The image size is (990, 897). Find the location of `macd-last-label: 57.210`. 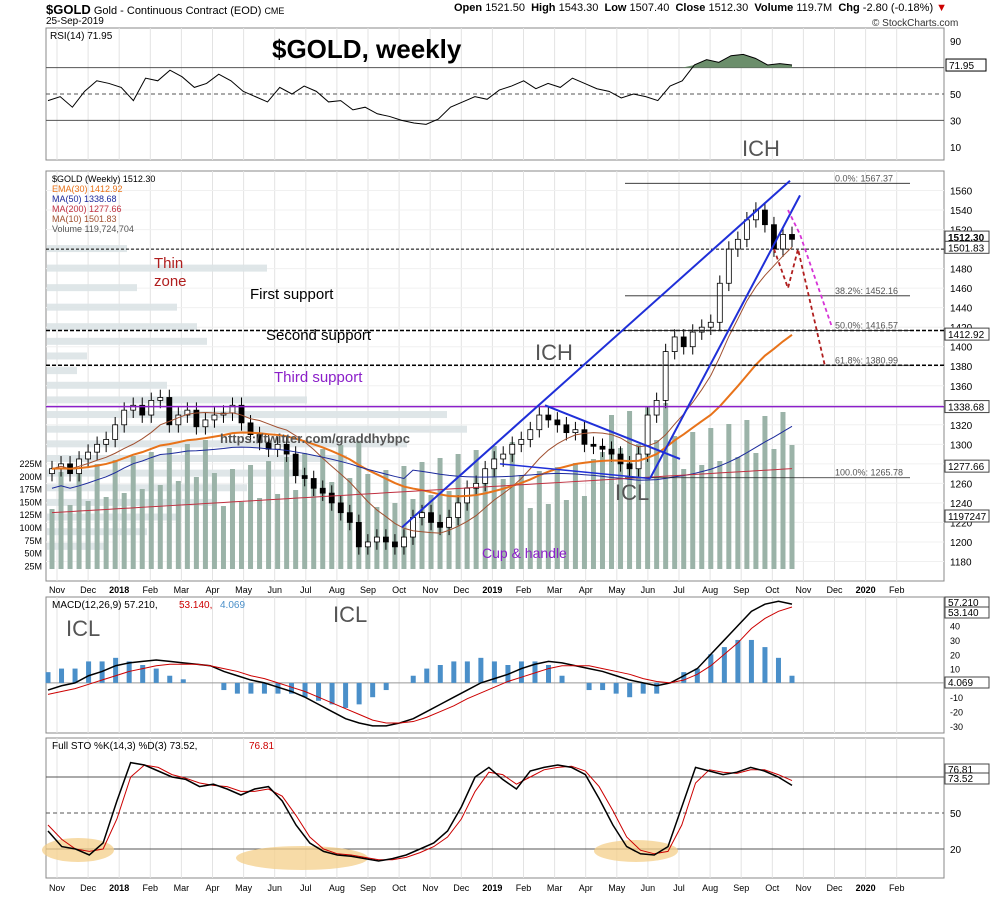

macd-last-label: 57.210 is located at coordinates (963, 603).